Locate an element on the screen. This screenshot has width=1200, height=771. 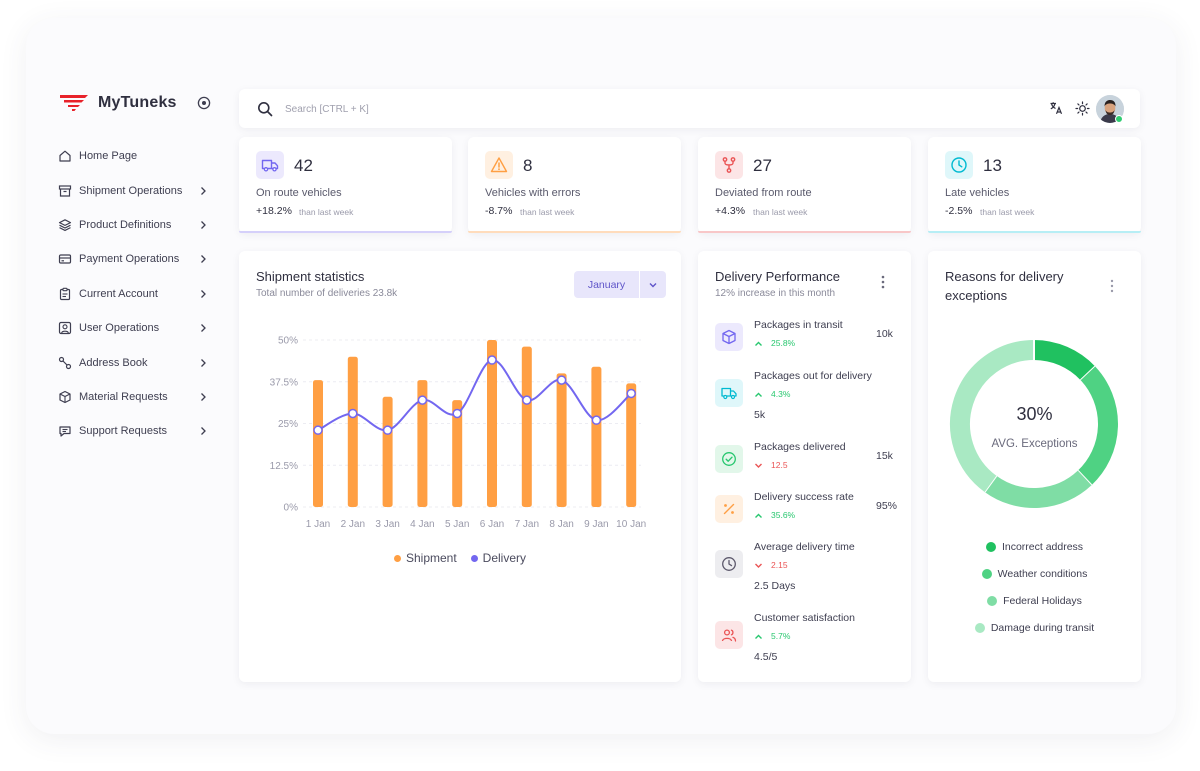
exceptions-legend-item: Incorrect address is located at coordinates (1034, 547).